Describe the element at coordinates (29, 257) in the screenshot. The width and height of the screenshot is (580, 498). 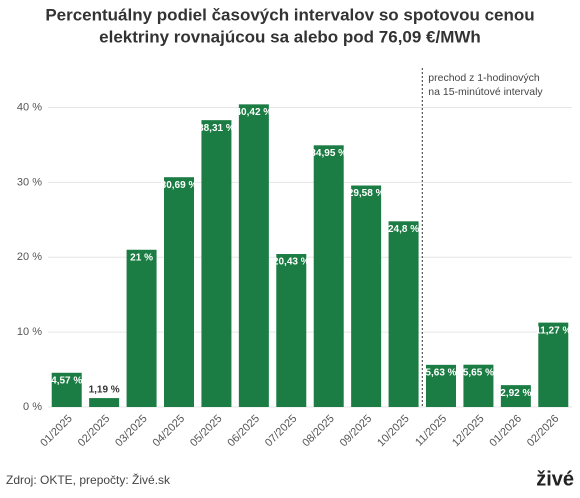
I see `y-tick-label: 20 %` at that location.